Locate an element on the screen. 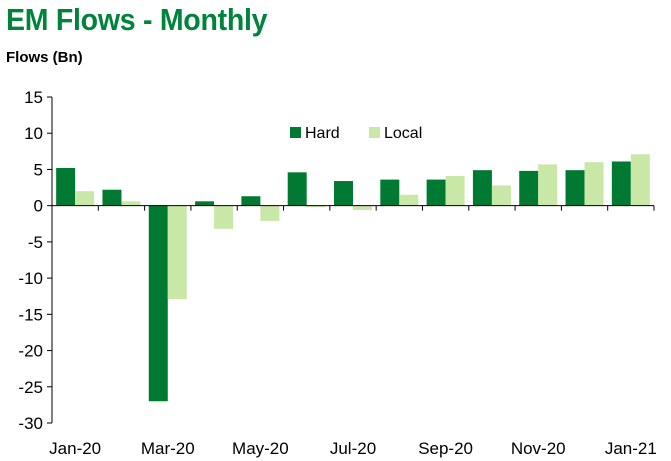  y-tick-label: -15 is located at coordinates (30, 314).